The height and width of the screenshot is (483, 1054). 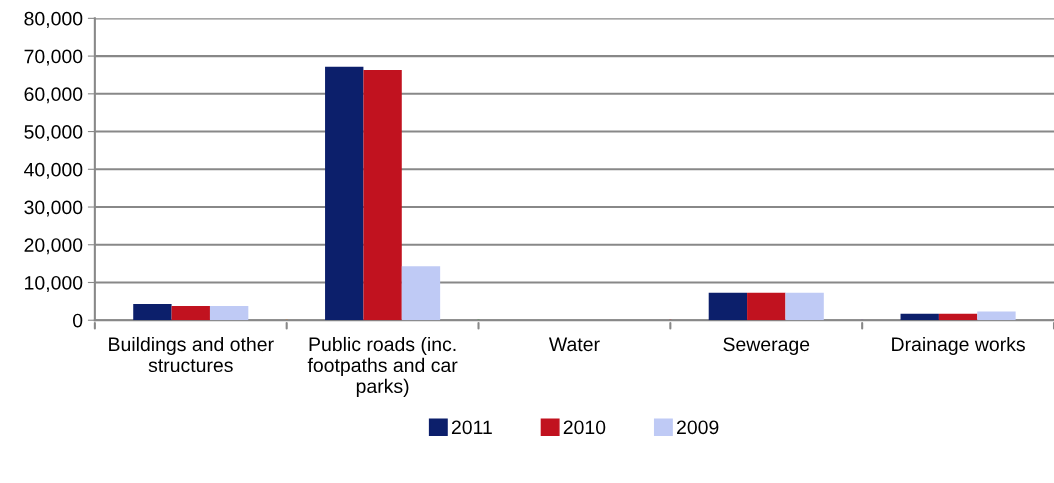 I want to click on y-tick-label: 60,000, so click(x=53, y=95).